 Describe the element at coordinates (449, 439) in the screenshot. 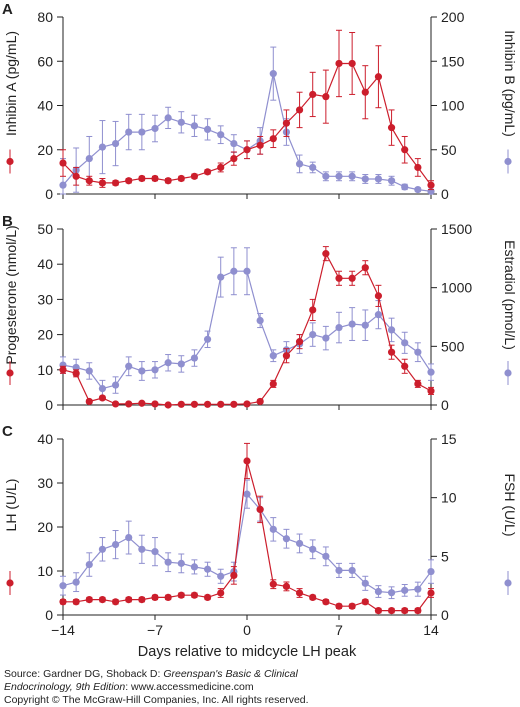

I see `right-tick-label: 15` at that location.